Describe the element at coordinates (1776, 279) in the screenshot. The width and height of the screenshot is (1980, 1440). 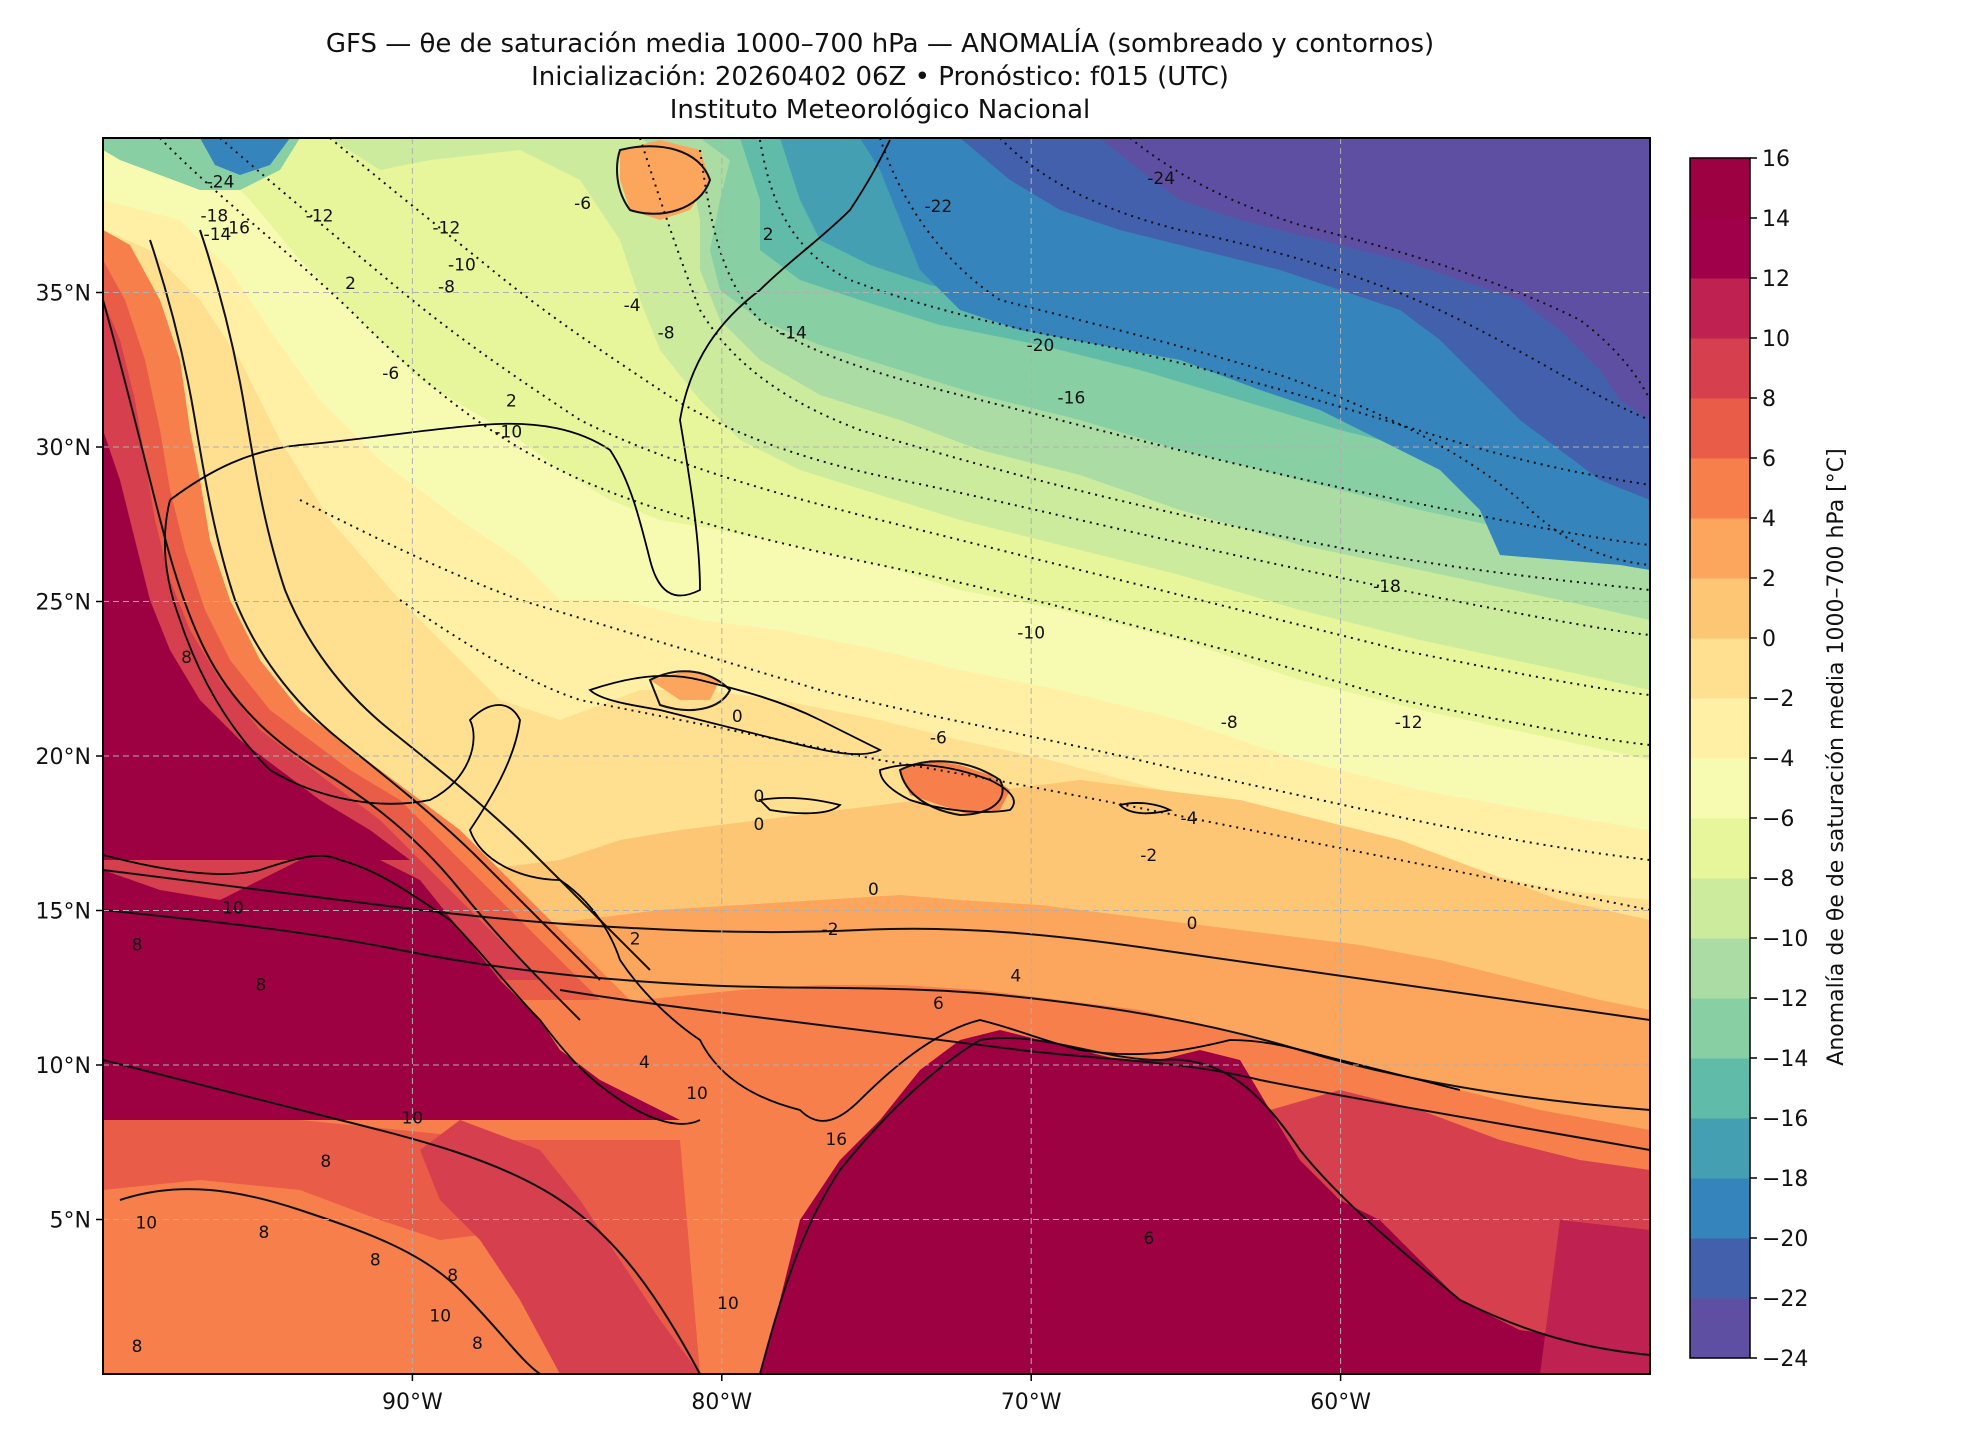
I see `colorbar-tick-label: 12` at that location.